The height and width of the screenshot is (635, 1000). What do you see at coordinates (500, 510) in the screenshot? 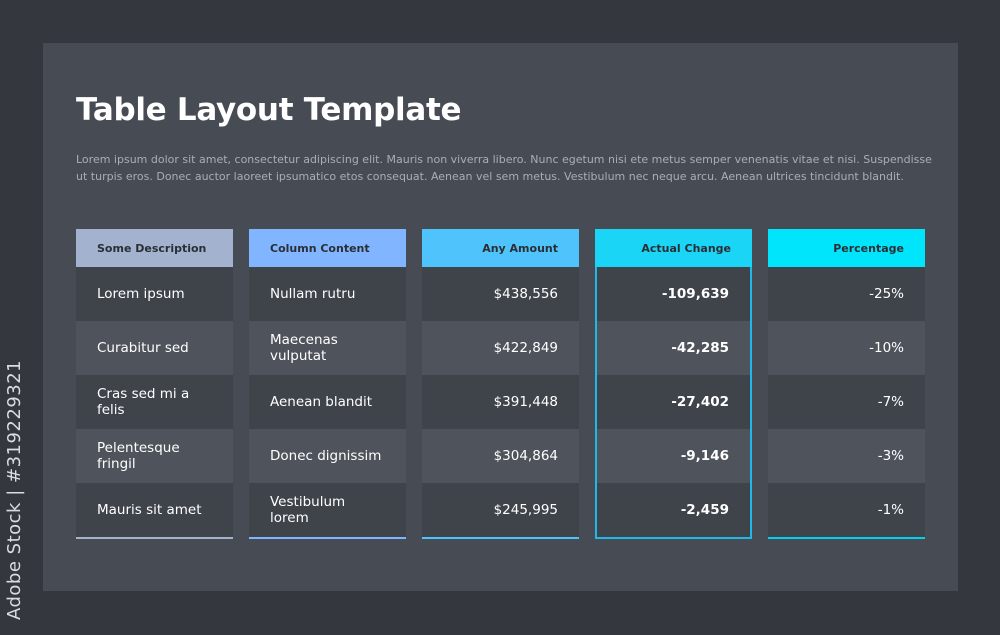
I see `table-cell: $245,995` at bounding box center [500, 510].